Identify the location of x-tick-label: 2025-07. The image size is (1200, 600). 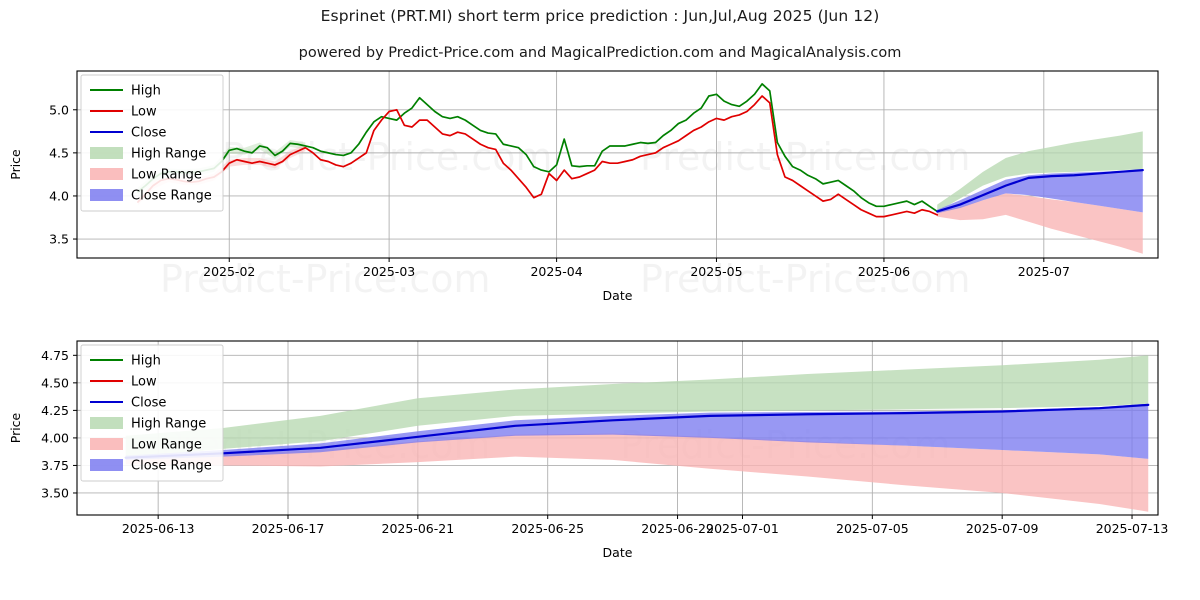
(1044, 271).